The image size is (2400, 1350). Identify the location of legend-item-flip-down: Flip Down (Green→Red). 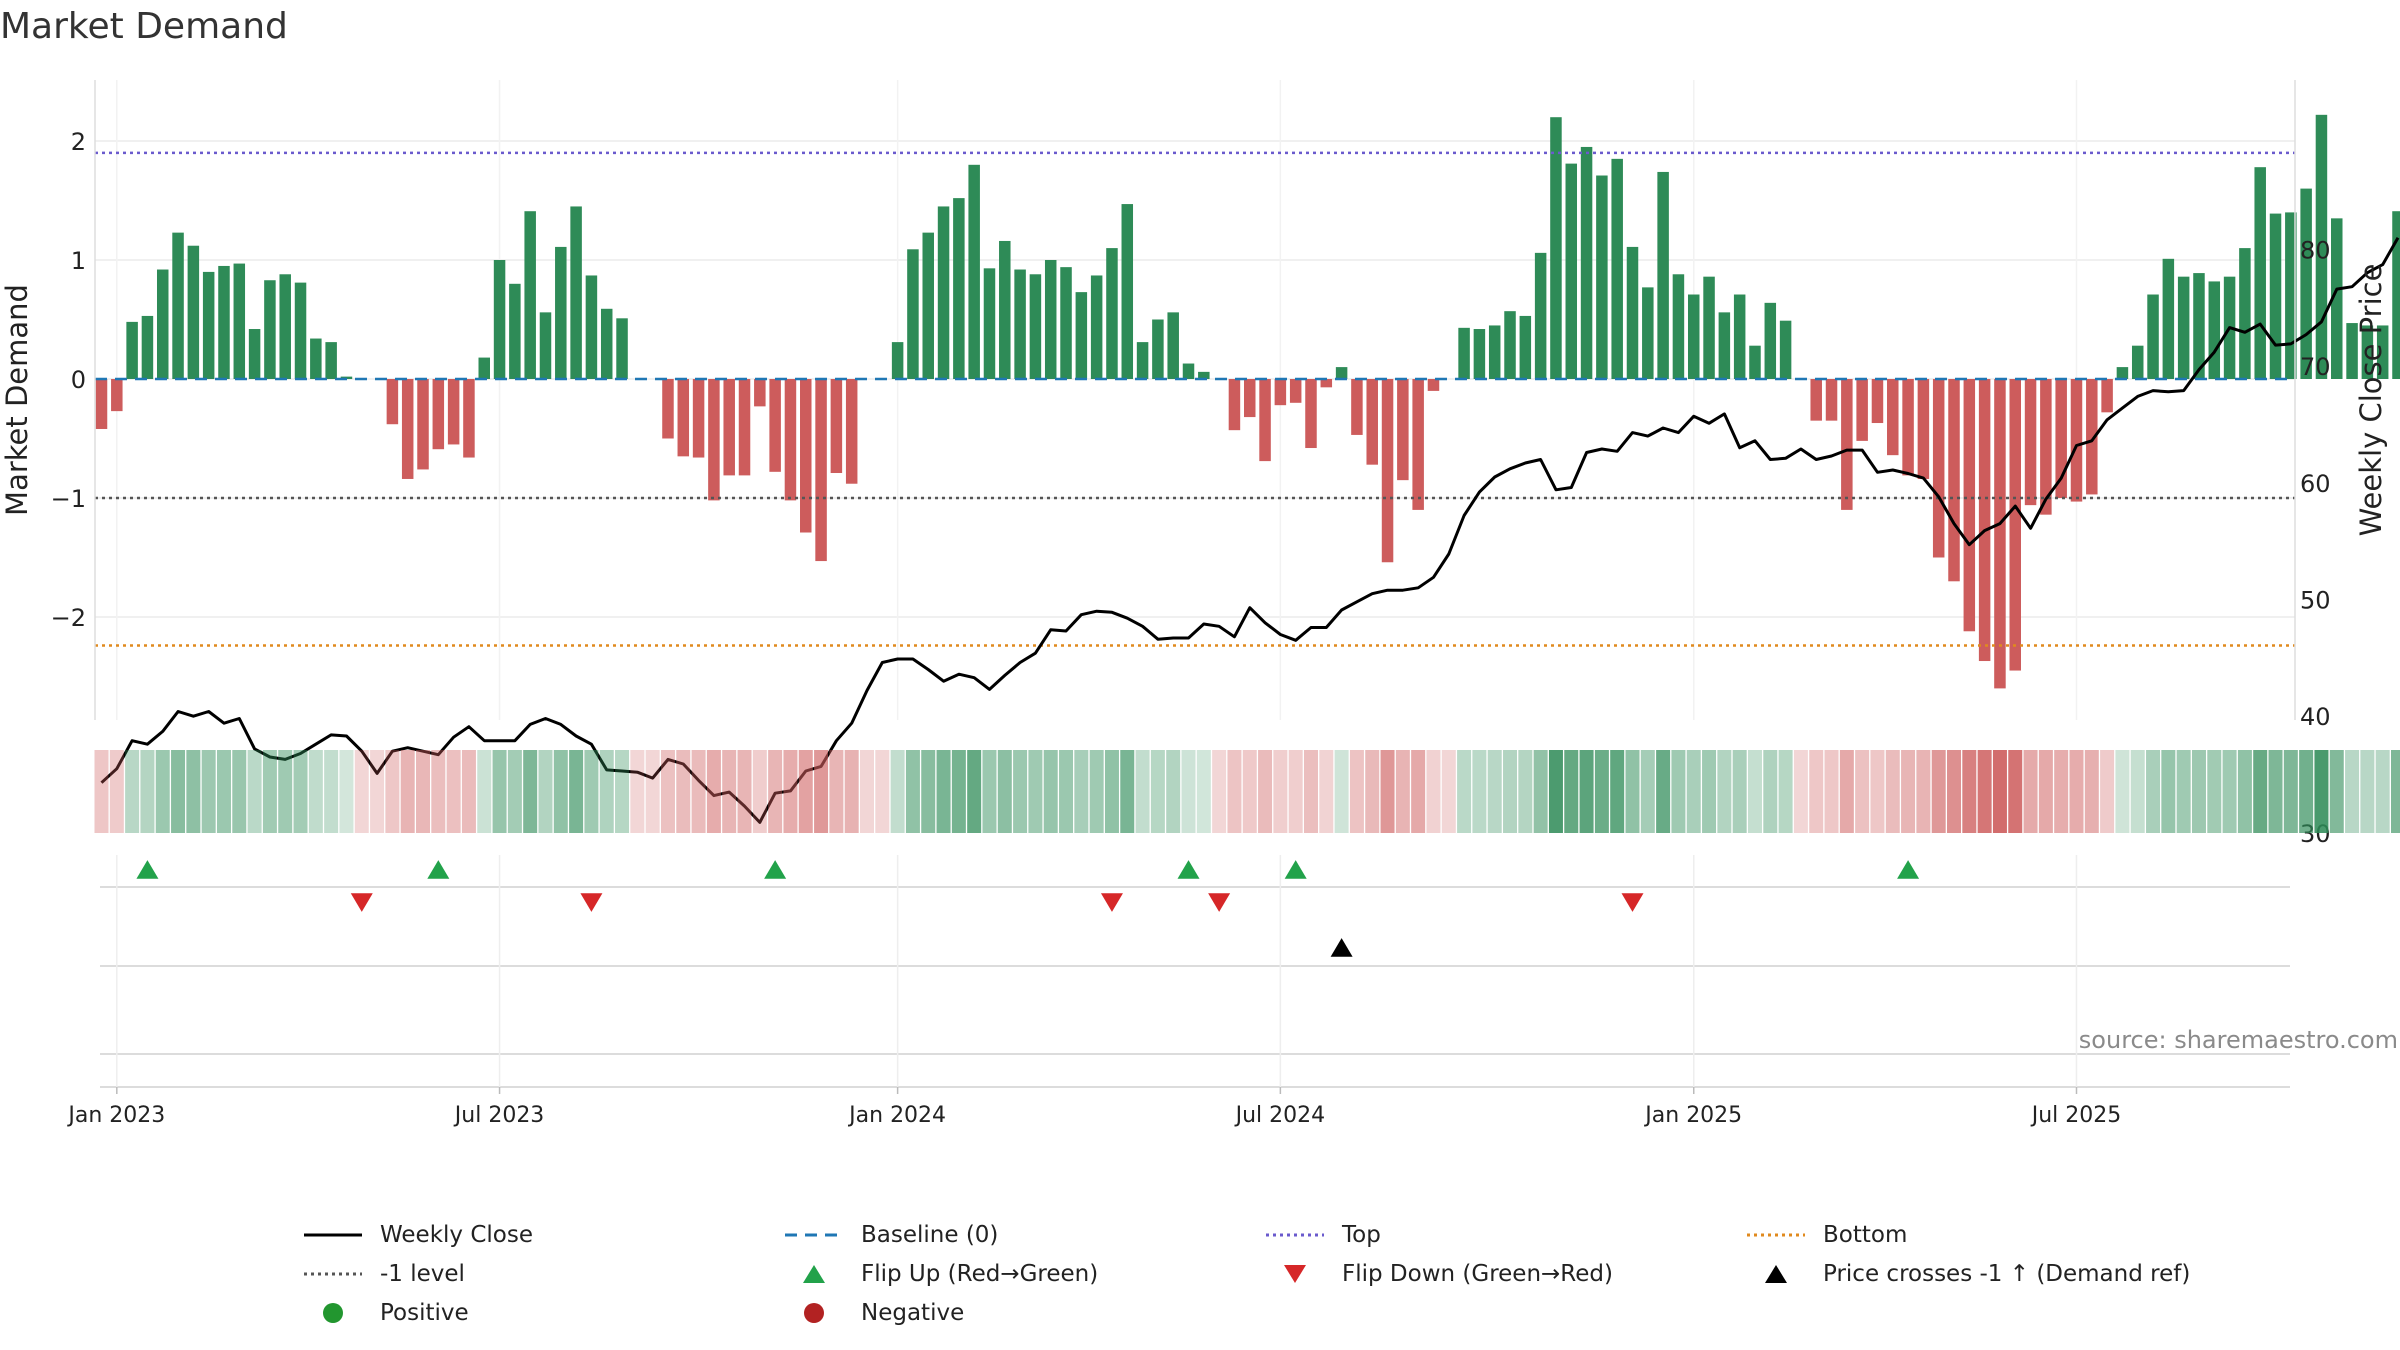
(1437, 1274).